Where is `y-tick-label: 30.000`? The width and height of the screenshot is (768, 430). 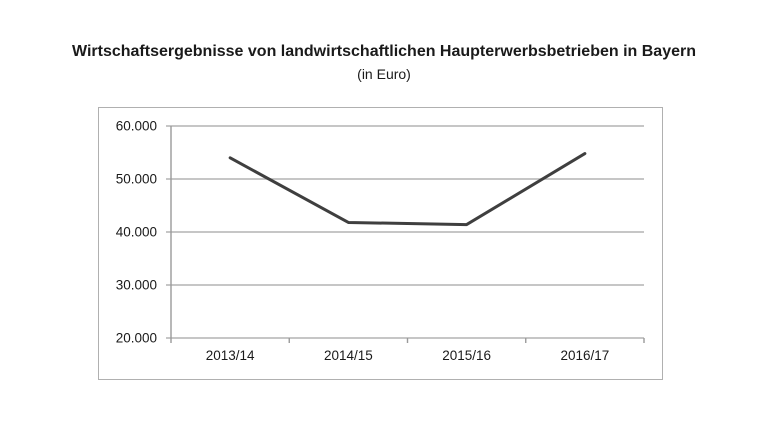
y-tick-label: 30.000 is located at coordinates (136, 285).